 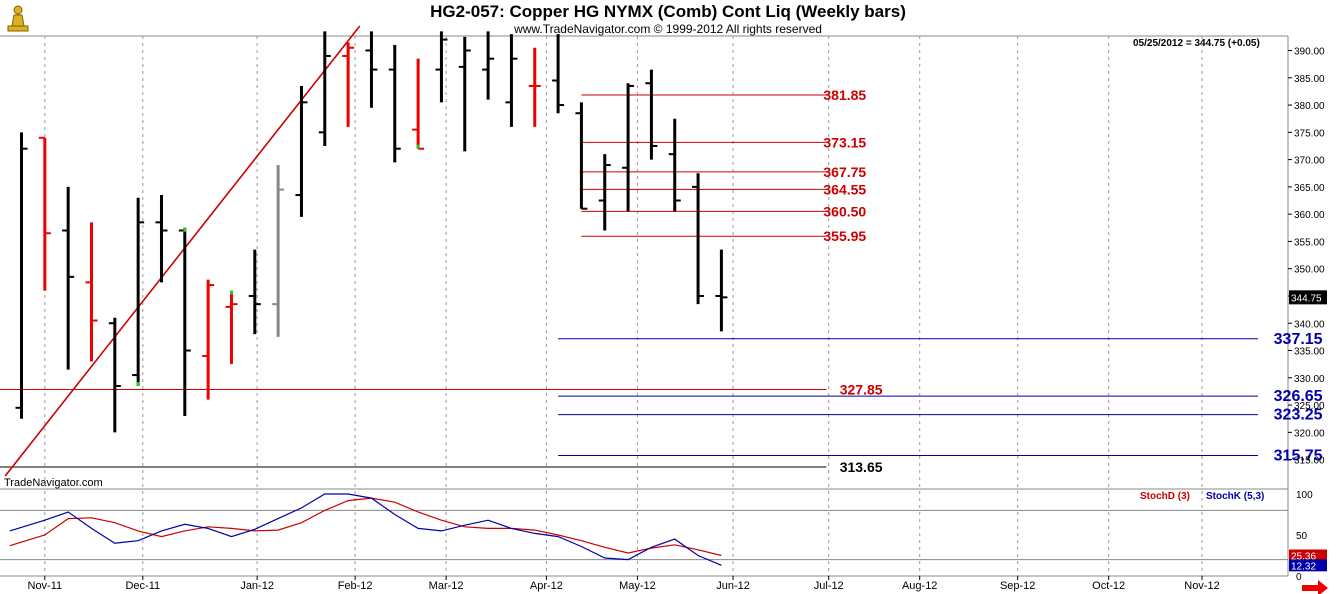 I want to click on x-tick-label: Aug-12, so click(x=919, y=586).